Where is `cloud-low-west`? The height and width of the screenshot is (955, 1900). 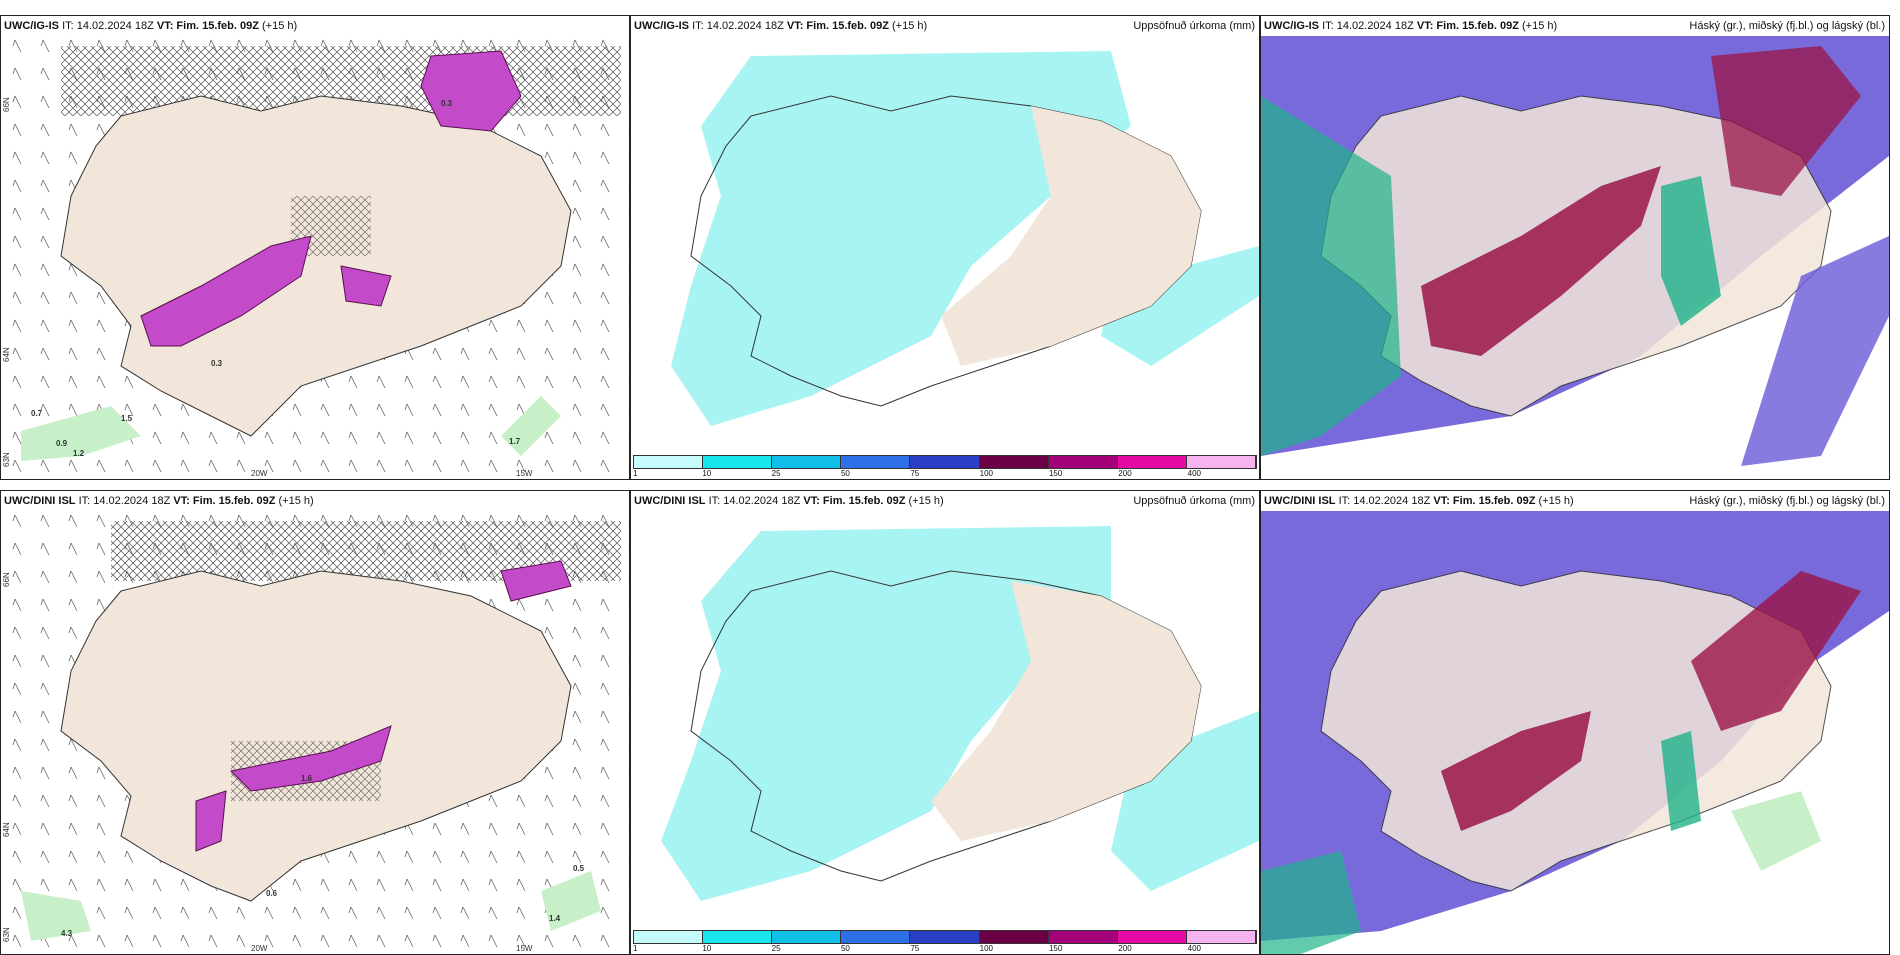 cloud-low-west is located at coordinates (1331, 276).